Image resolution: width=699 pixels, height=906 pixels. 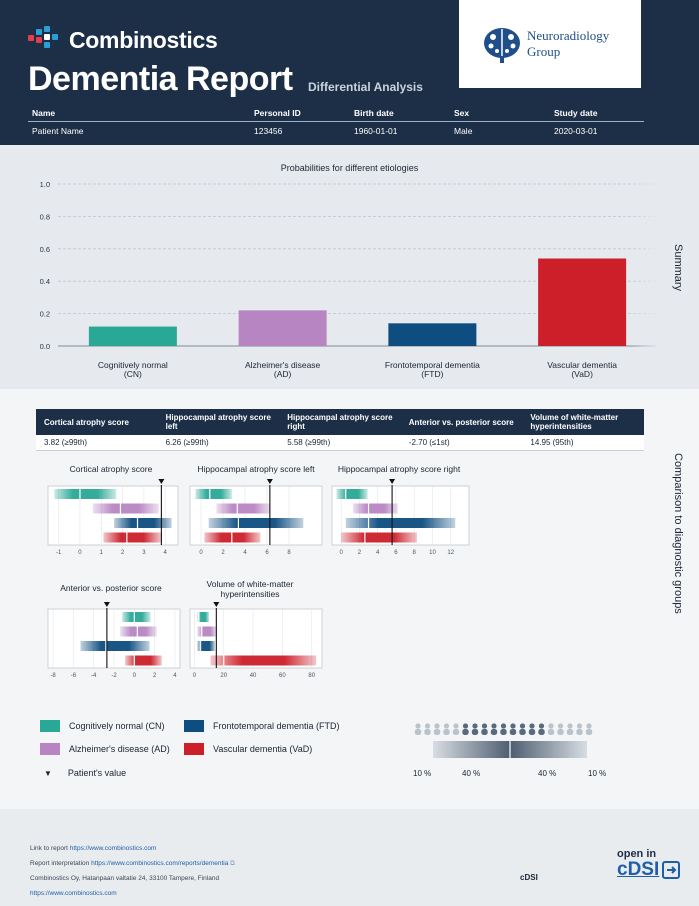 What do you see at coordinates (187, 442) in the screenshot?
I see `score-value-hippo-left: 6.26 (≥99th)` at bounding box center [187, 442].